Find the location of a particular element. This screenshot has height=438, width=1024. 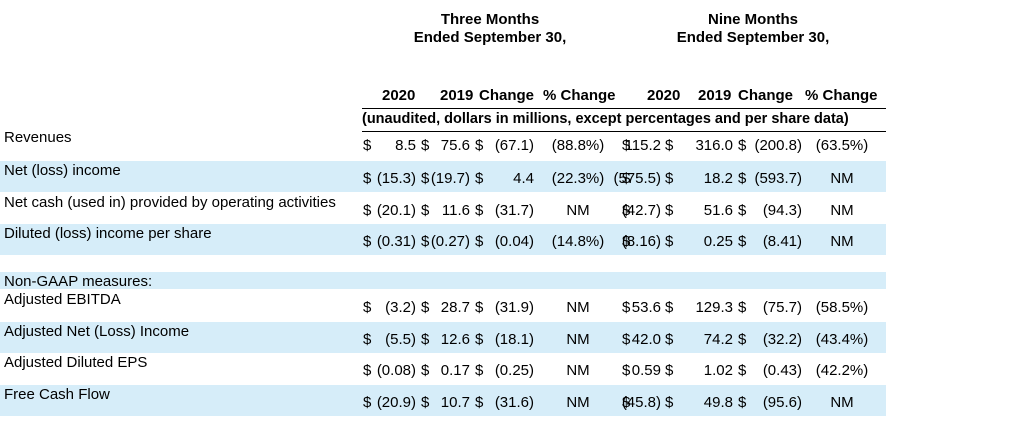

col-q-pct-change: % Change is located at coordinates (579, 95).